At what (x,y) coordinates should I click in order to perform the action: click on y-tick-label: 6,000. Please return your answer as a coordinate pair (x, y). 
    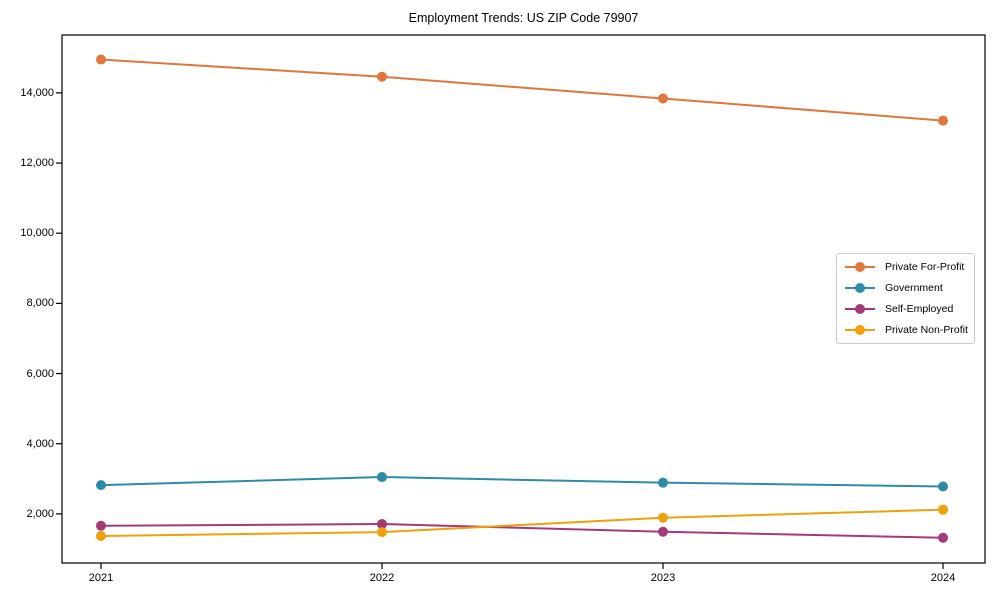
    Looking at the image, I should click on (40, 374).